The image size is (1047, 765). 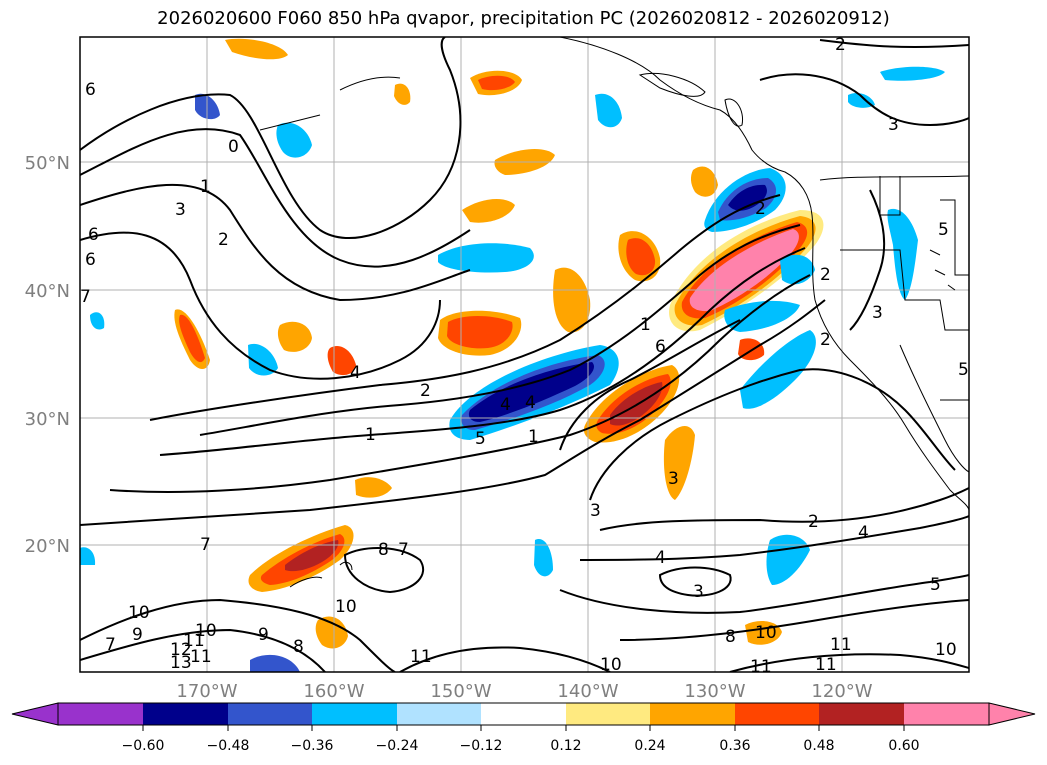 What do you see at coordinates (397, 746) in the screenshot?
I see `colorbar-tick-label: −0.24` at bounding box center [397, 746].